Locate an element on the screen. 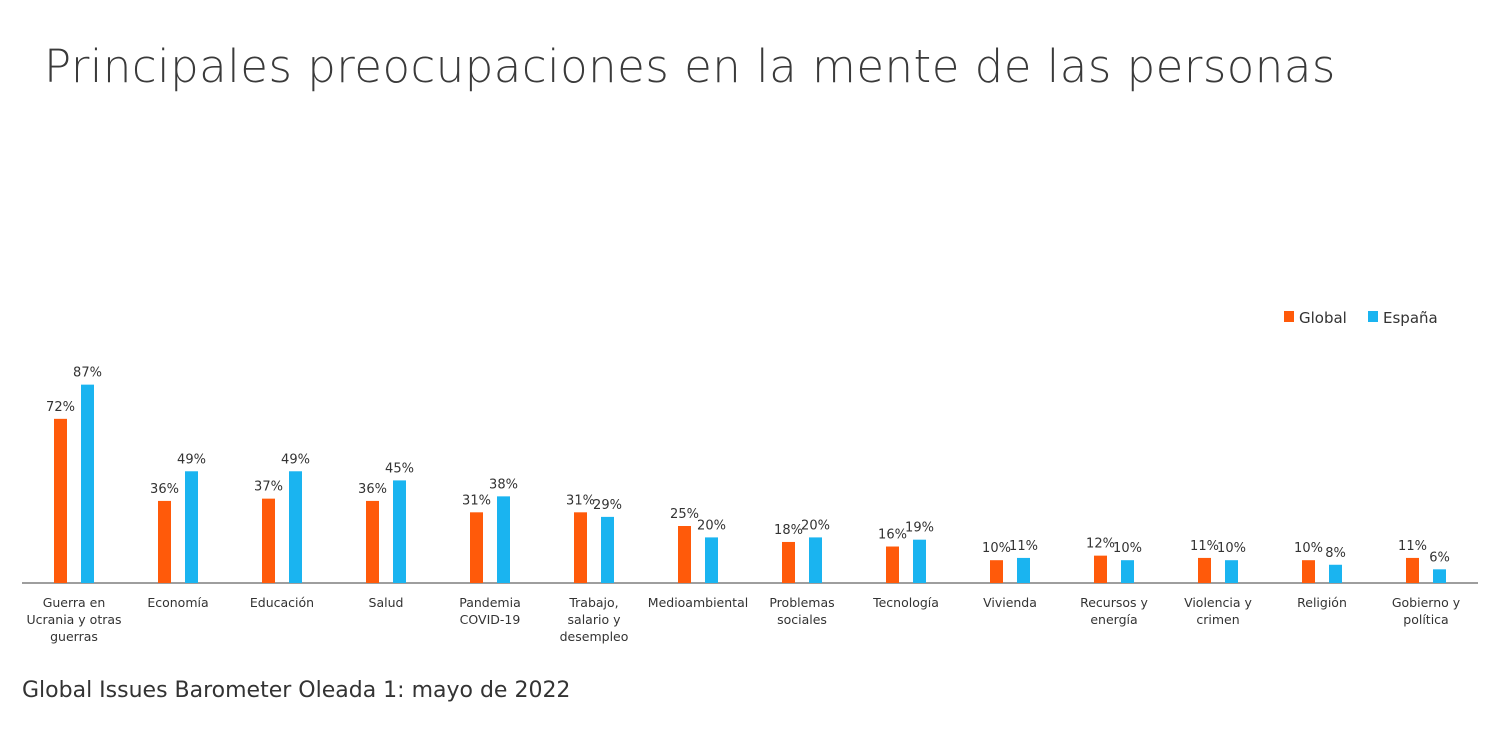 This screenshot has height=741, width=1500. category-label: salario y is located at coordinates (595, 619).